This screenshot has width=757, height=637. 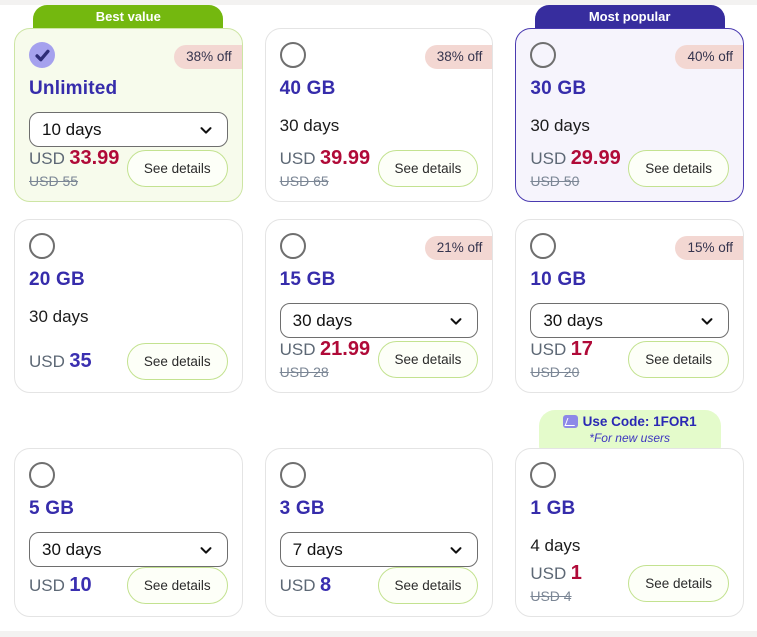 What do you see at coordinates (709, 57) in the screenshot?
I see `discount-badge: 40% off` at bounding box center [709, 57].